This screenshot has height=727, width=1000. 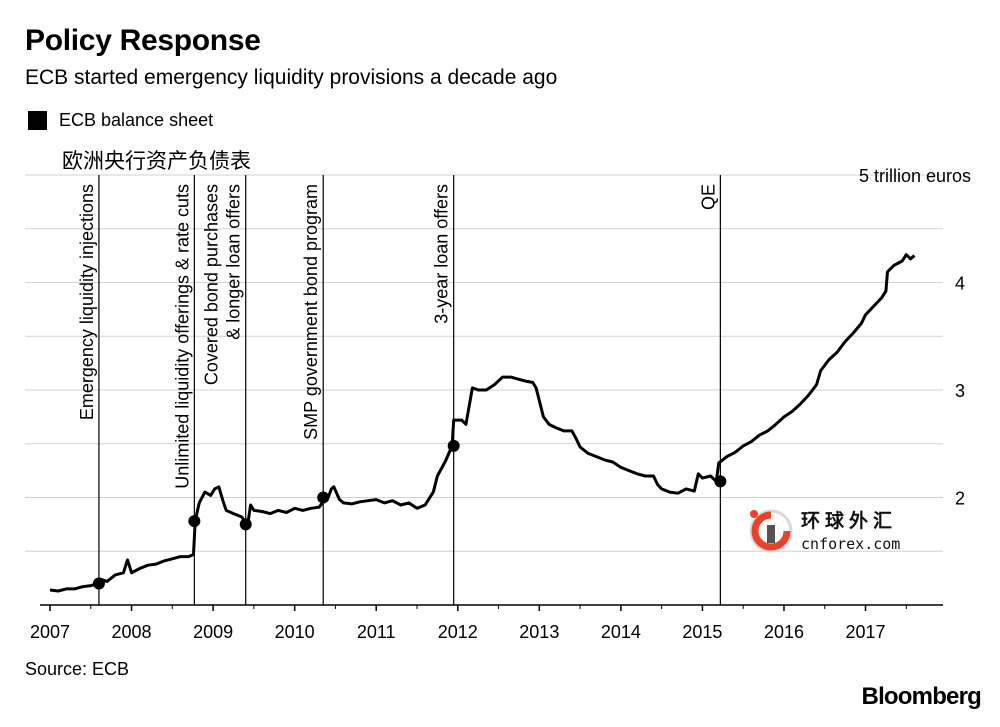 I want to click on x-tick-label: 2013, so click(x=539, y=632).